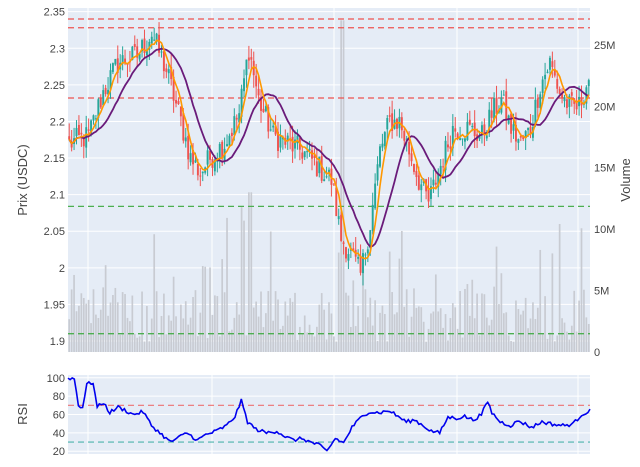 This screenshot has height=467, width=640. Describe the element at coordinates (57, 342) in the screenshot. I see `price-tick-label: 1.9` at that location.